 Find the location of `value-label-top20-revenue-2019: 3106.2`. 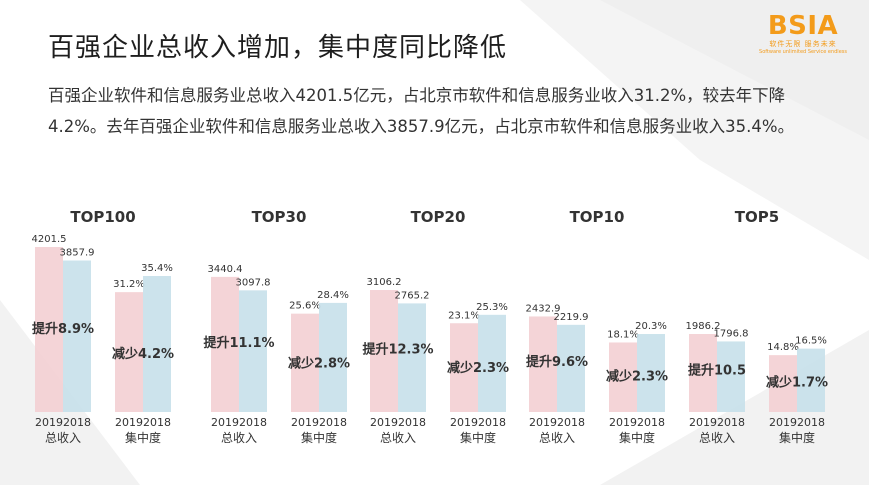

value-label-top20-revenue-2019: 3106.2 is located at coordinates (384, 282).